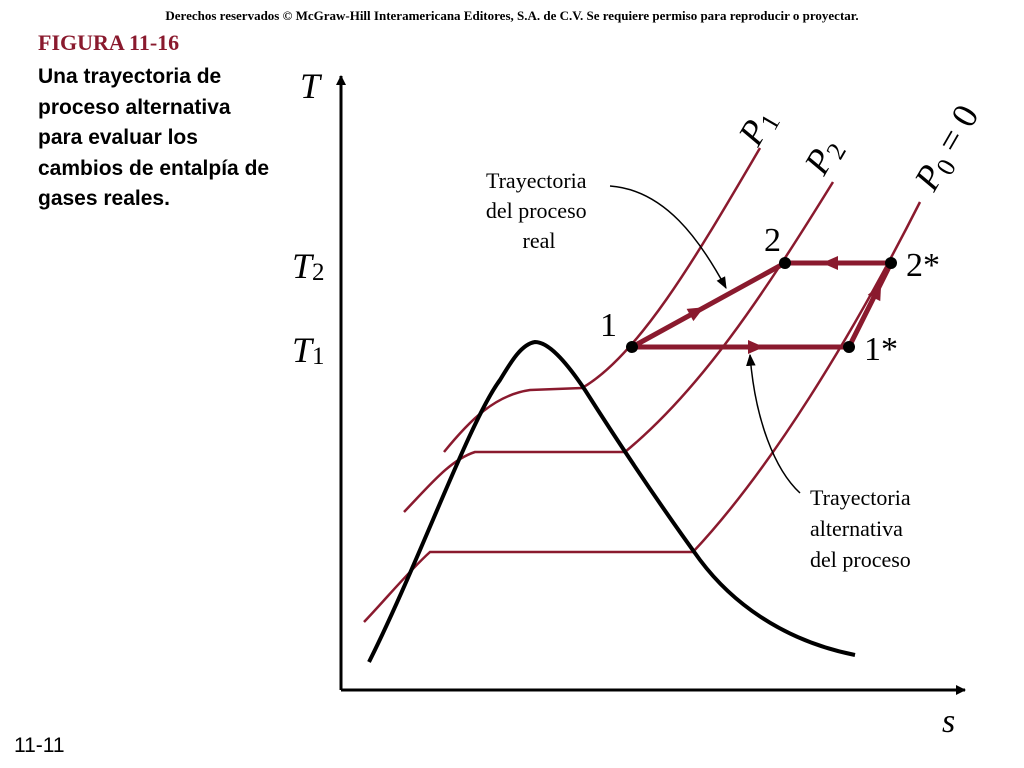 The image size is (1024, 768). What do you see at coordinates (874, 292) in the screenshot?
I see `arrowhead-1star-to-2star` at bounding box center [874, 292].